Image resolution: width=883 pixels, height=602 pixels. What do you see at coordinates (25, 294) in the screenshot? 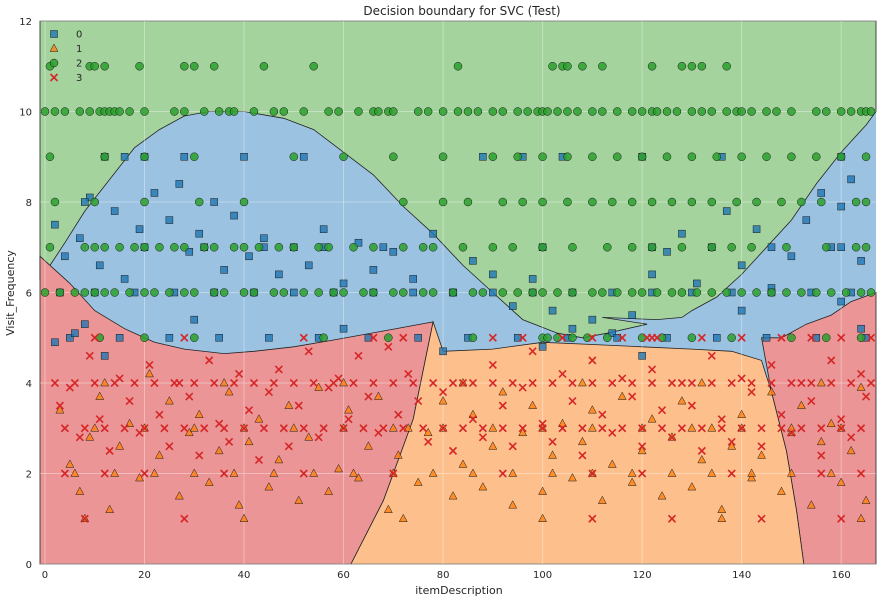
I see `y-axis-ticks: 0 2 4 6 8 10 12` at bounding box center [25, 294].